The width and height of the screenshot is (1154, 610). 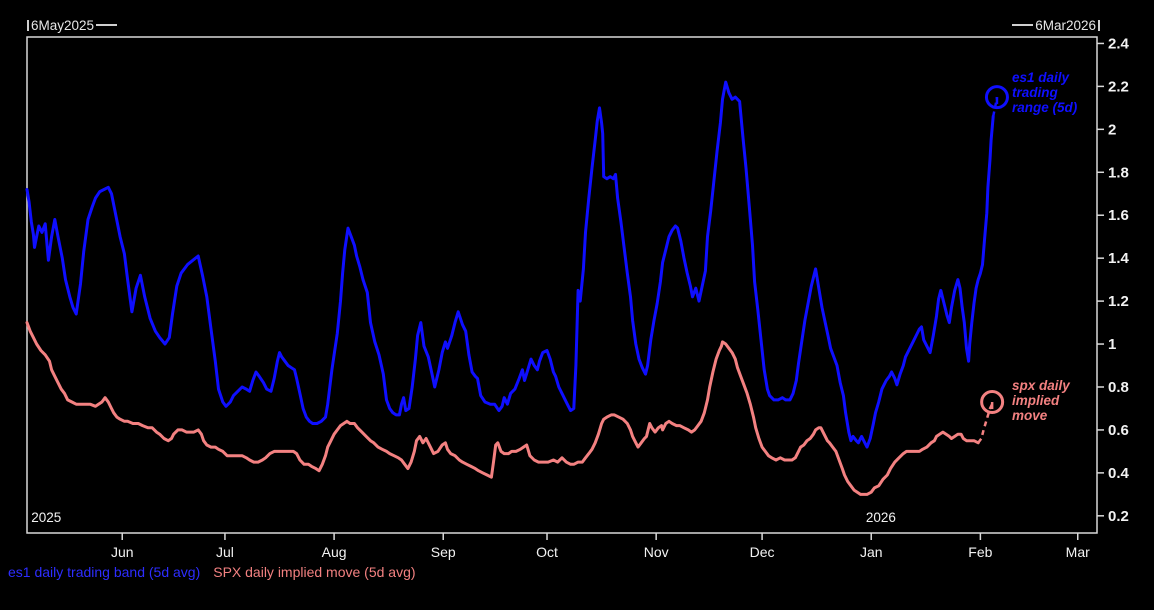 I want to click on spx-implied-move-marker-circle, so click(x=992, y=402).